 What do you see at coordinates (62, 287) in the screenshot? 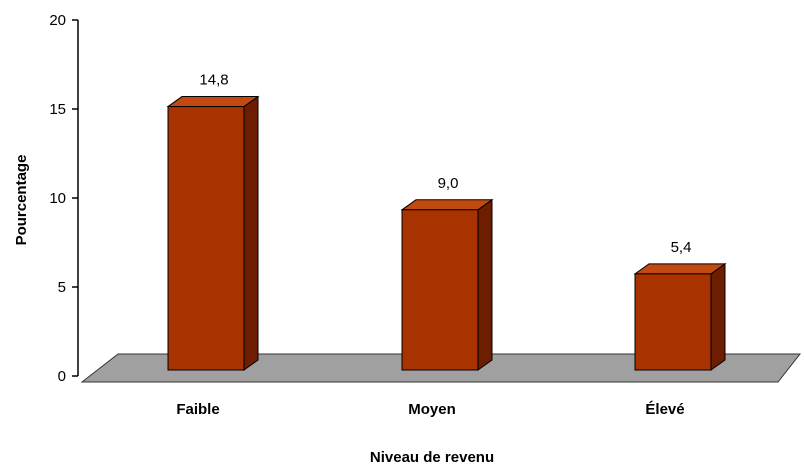
I see `y-tick-label: 5` at bounding box center [62, 287].